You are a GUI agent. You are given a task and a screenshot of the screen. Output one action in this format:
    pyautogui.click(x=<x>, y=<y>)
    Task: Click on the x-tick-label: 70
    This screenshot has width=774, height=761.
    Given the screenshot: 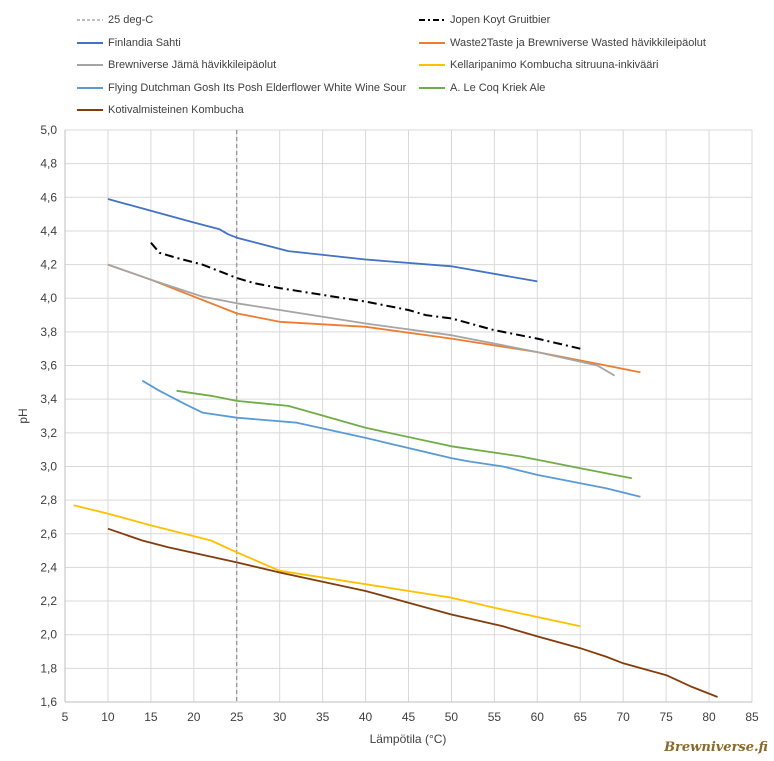 What is the action you would take?
    pyautogui.click(x=624, y=717)
    